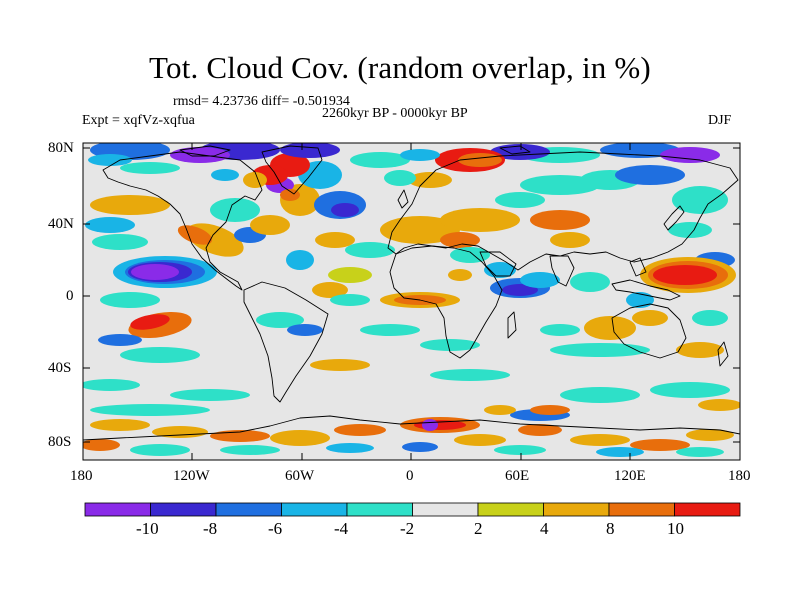 The width and height of the screenshot is (800, 600). What do you see at coordinates (410, 476) in the screenshot?
I see `lon-tick-0: 0` at bounding box center [410, 476].